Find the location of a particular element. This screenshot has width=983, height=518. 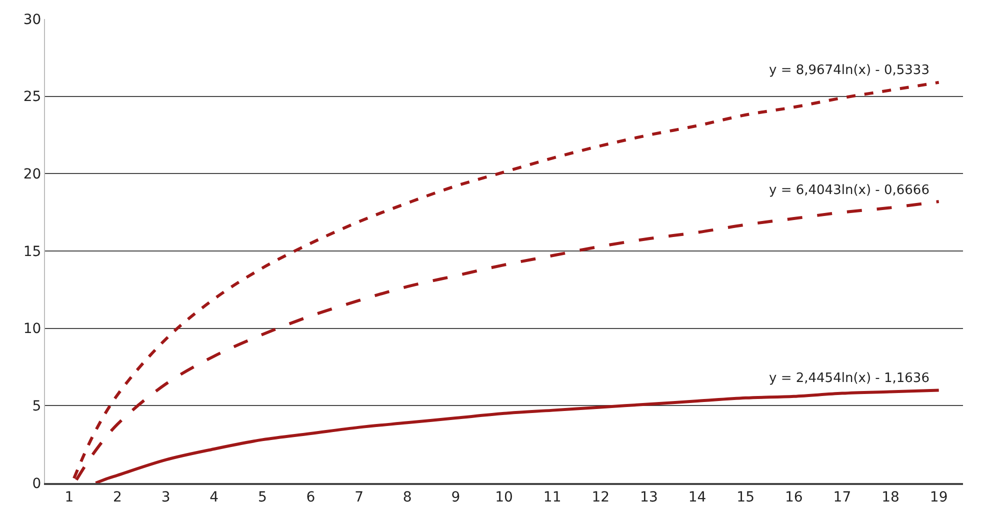

x-tick-label: 7 is located at coordinates (359, 498).